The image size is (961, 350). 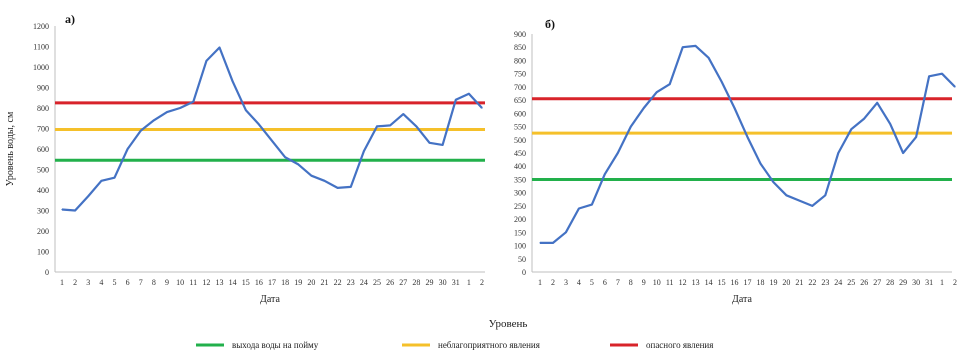 I want to click on y-tick-label: 200, so click(x=520, y=219).